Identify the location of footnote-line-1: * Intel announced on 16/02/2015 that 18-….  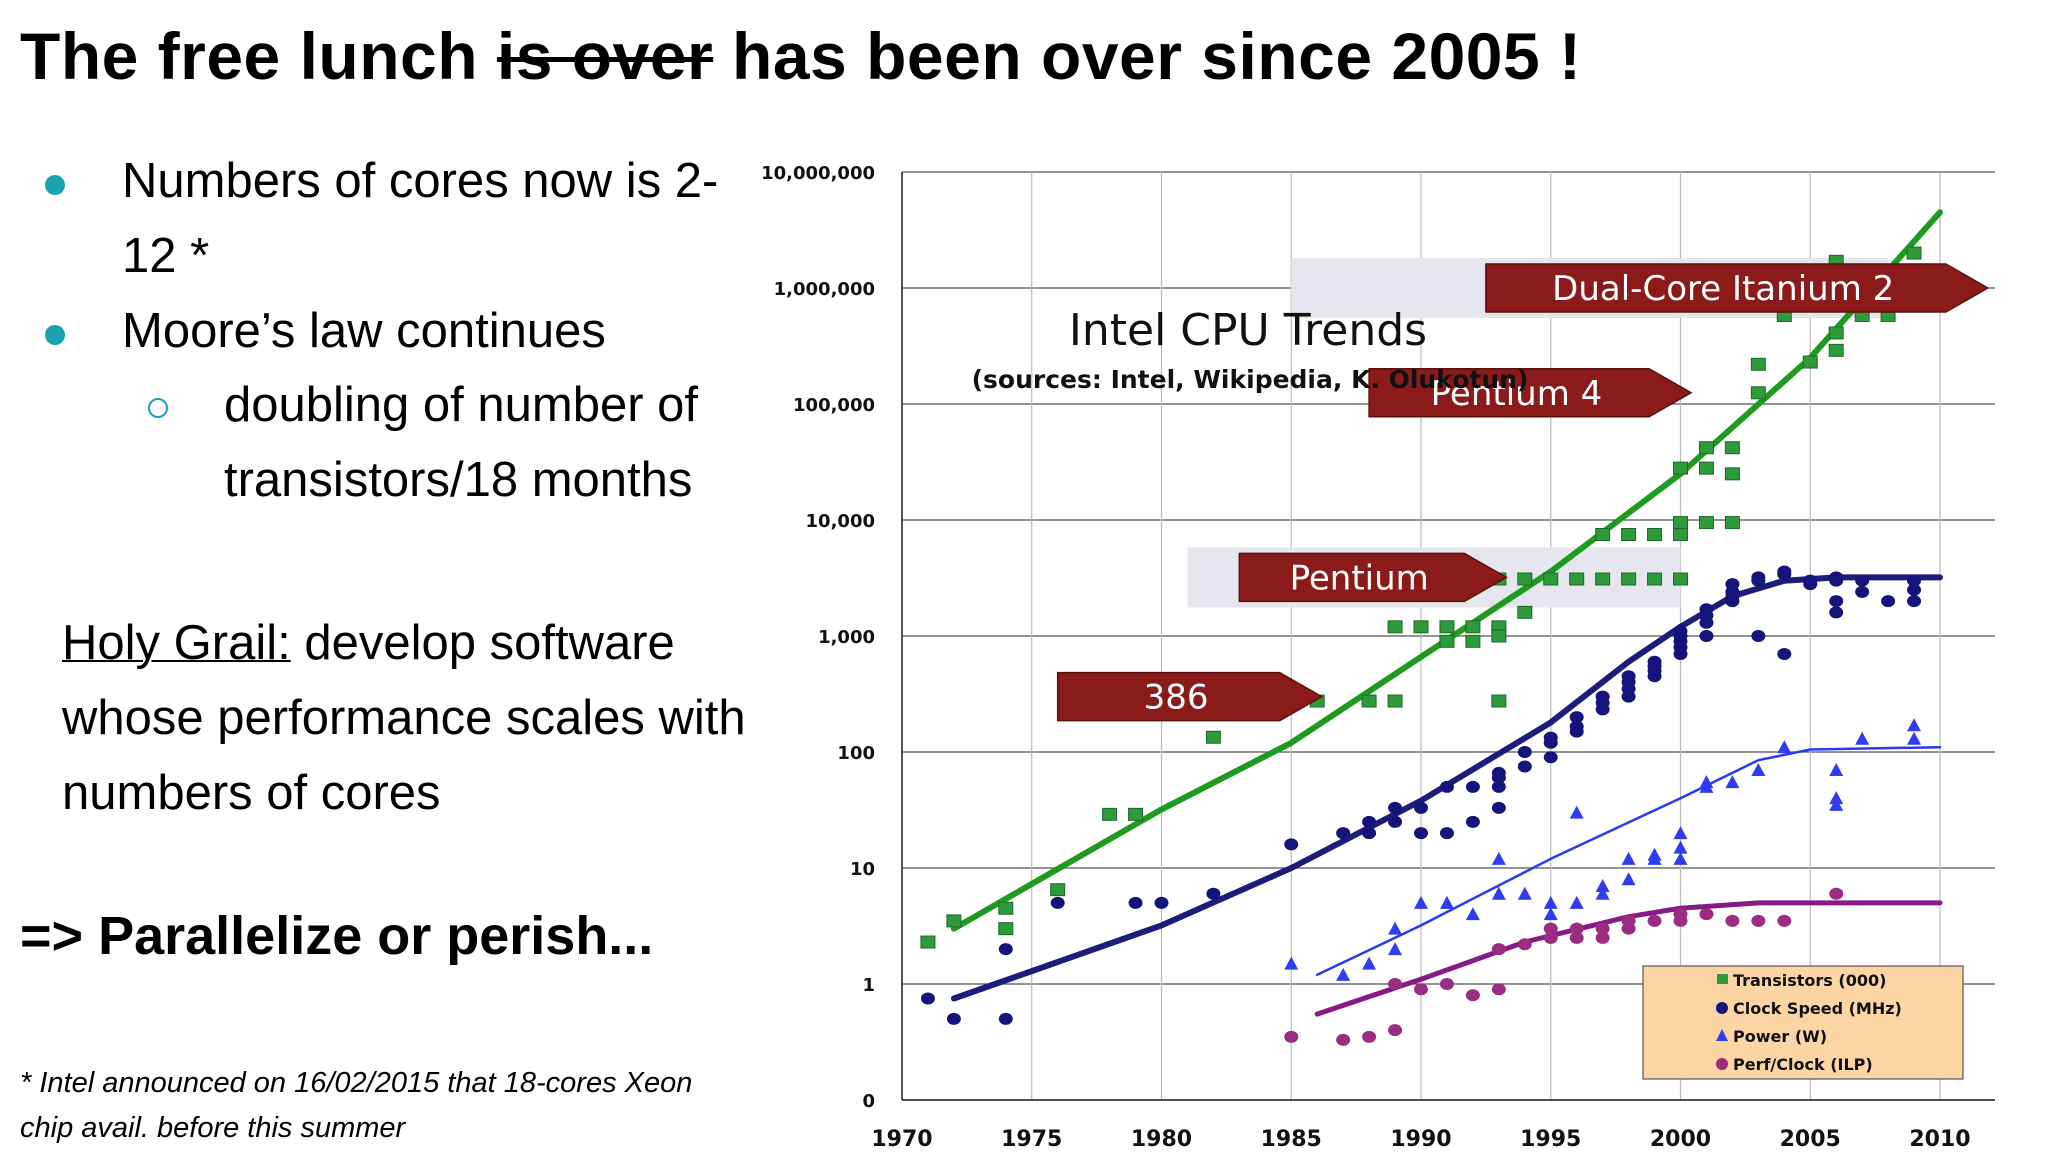
(356, 1083).